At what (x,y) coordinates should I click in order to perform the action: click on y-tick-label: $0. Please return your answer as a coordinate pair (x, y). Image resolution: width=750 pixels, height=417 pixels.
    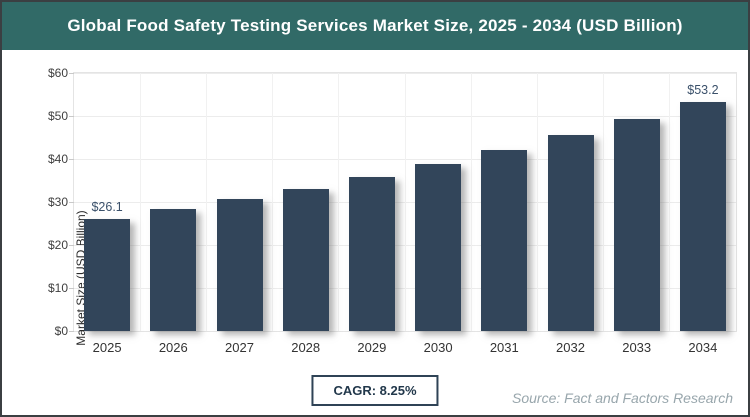
    Looking at the image, I should click on (61, 331).